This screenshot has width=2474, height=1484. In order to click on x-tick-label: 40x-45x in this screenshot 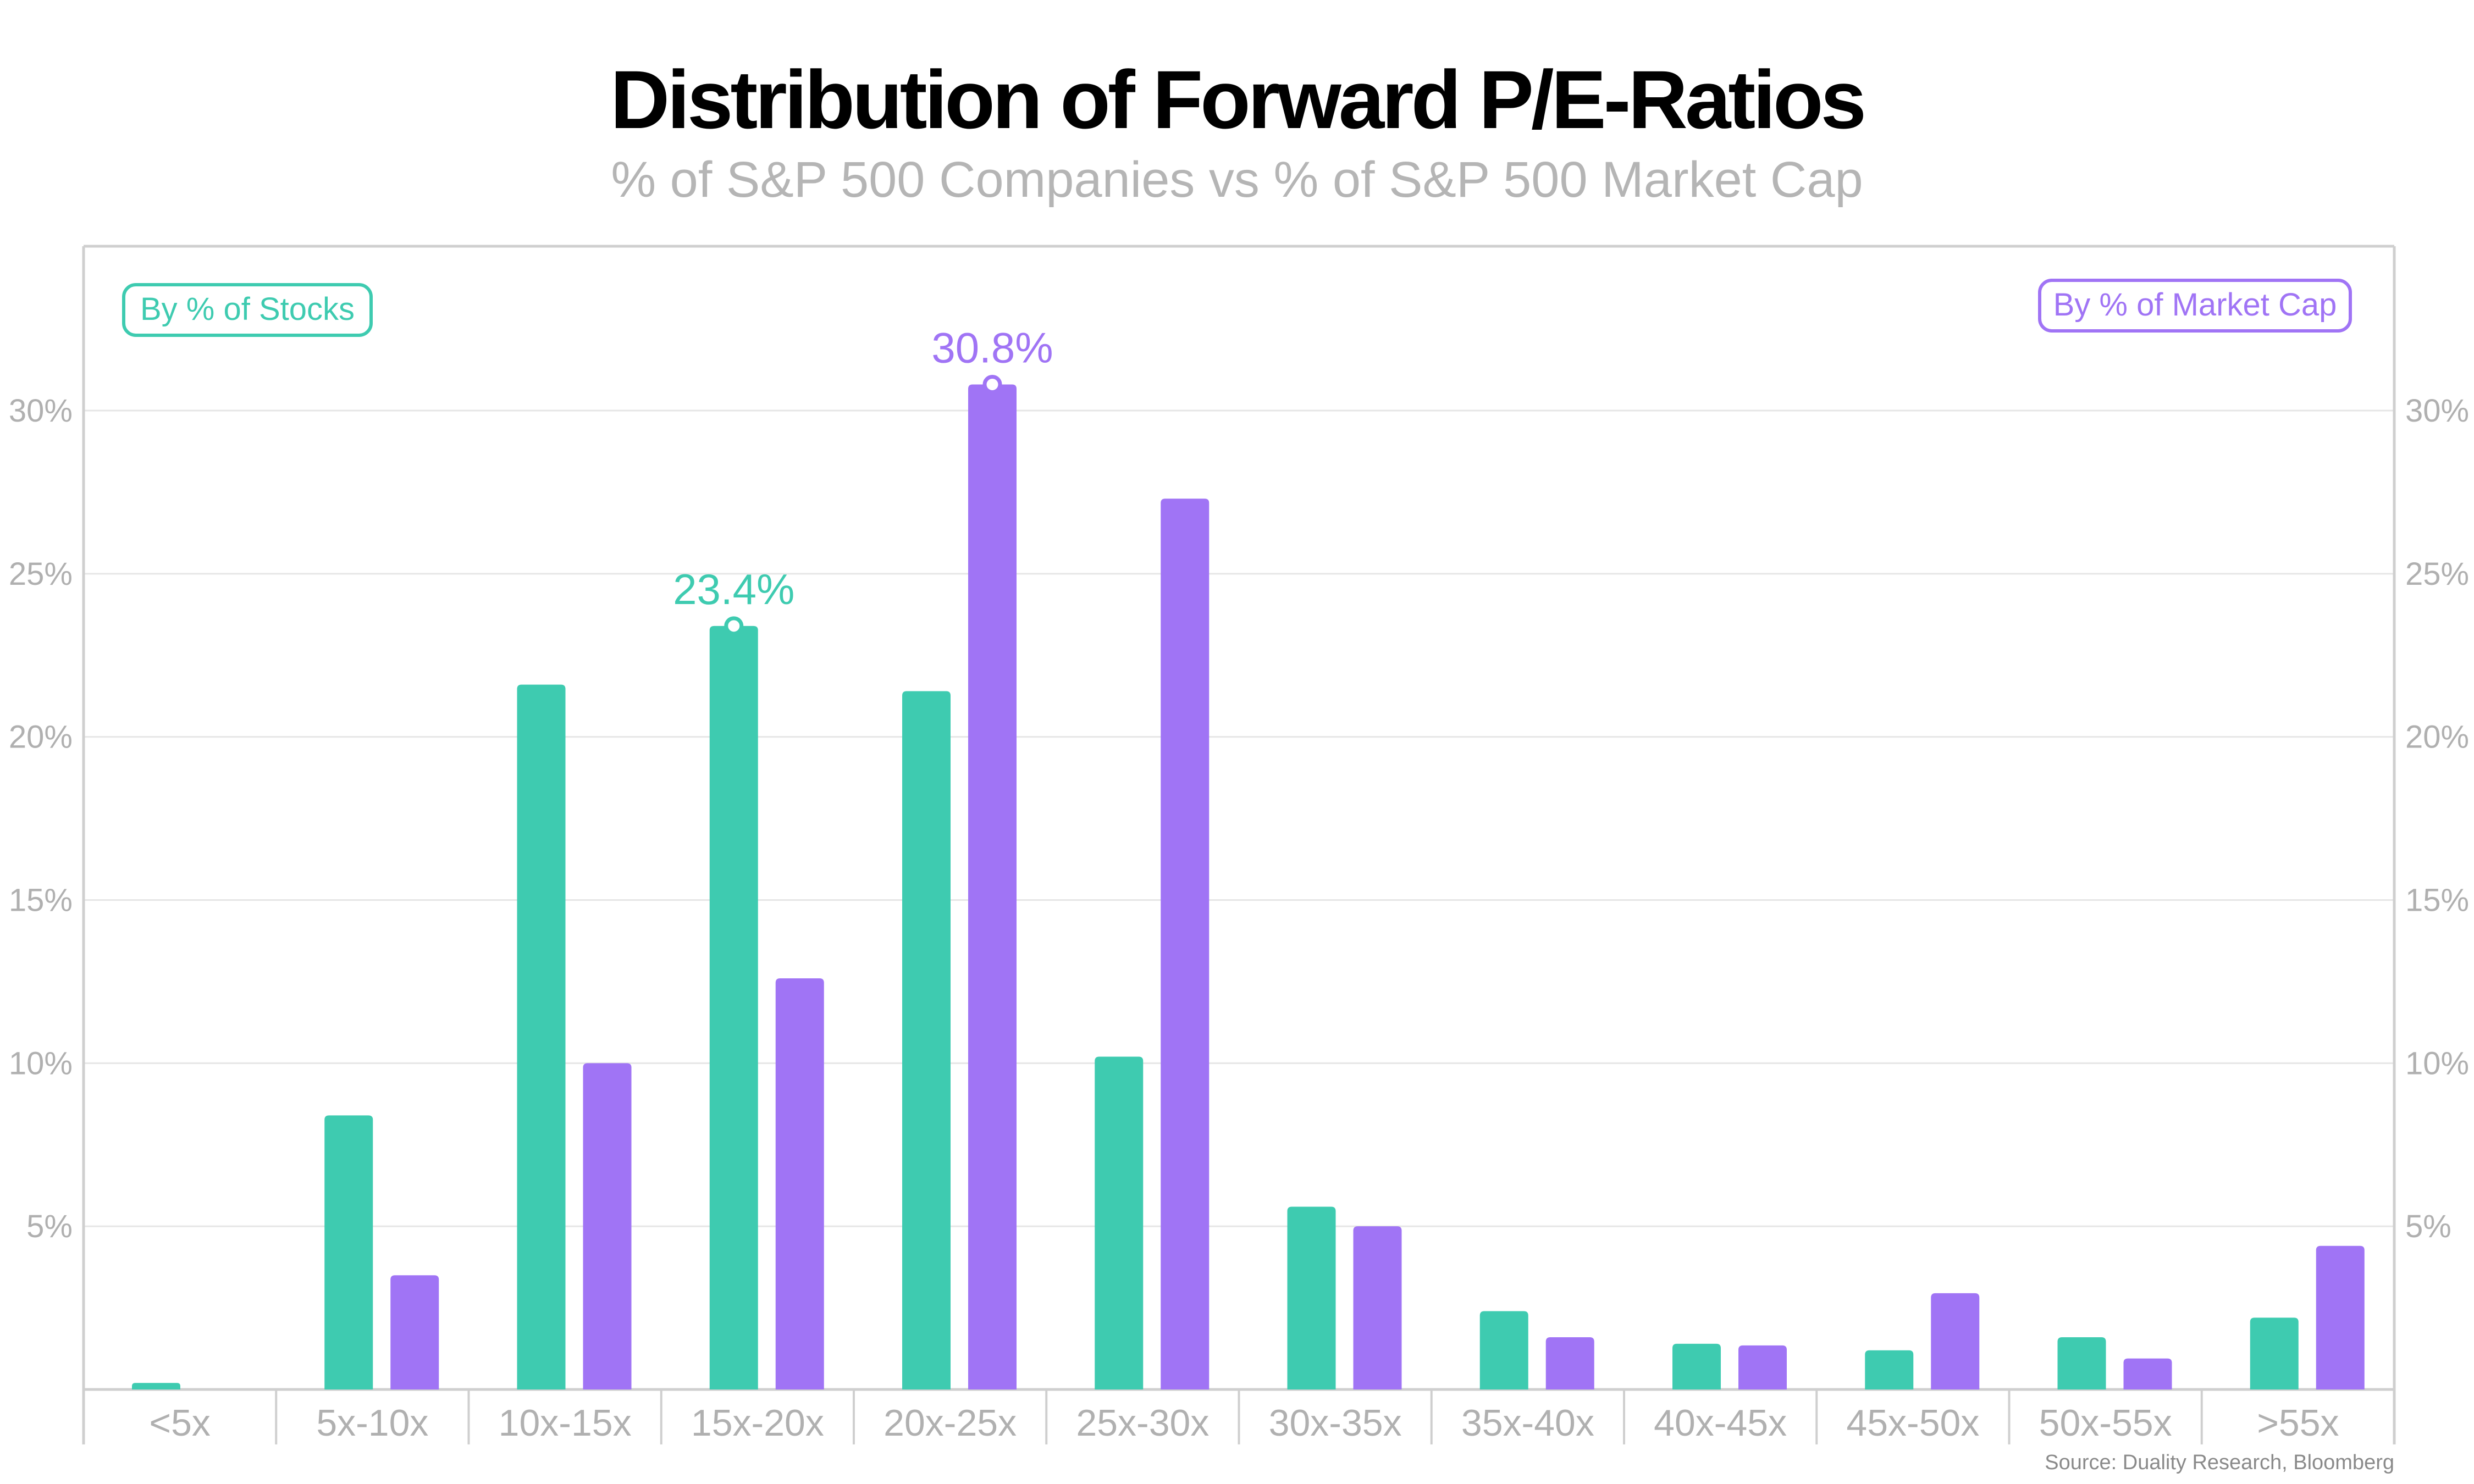, I will do `click(1720, 1423)`.